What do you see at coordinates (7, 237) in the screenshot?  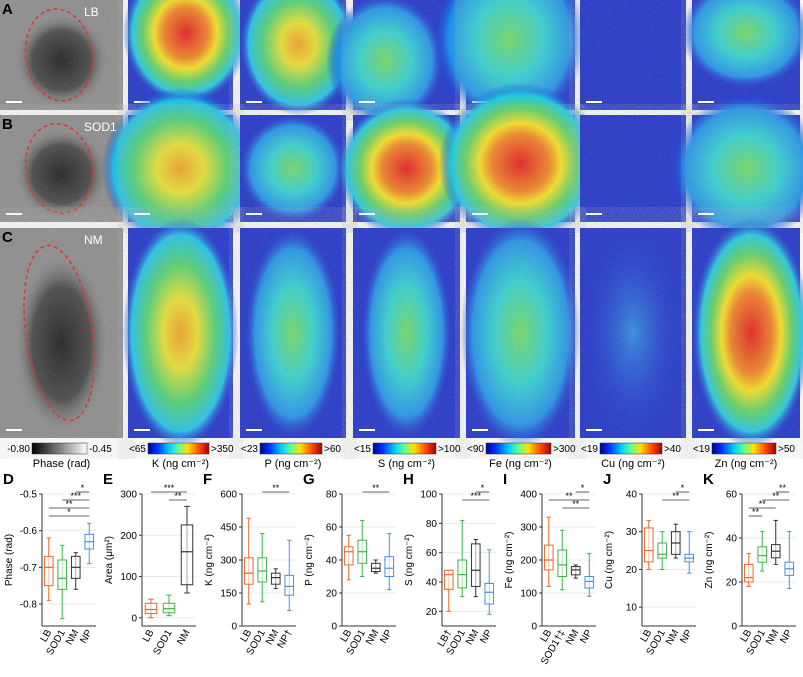 I see `panel-letter: C` at bounding box center [7, 237].